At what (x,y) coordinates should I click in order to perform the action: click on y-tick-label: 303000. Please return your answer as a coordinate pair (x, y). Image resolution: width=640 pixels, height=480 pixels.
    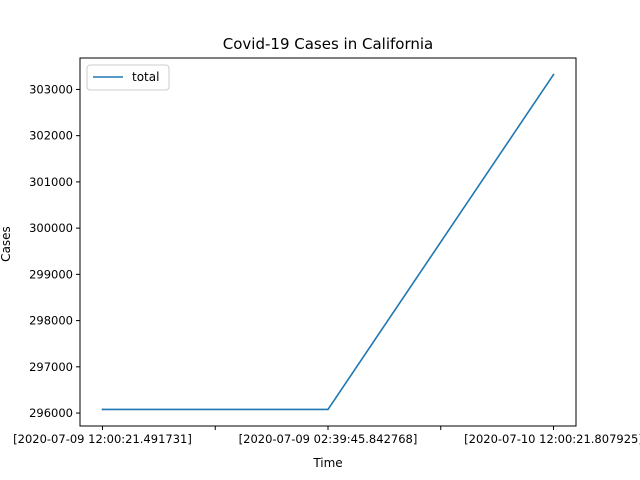
    Looking at the image, I should click on (51, 89).